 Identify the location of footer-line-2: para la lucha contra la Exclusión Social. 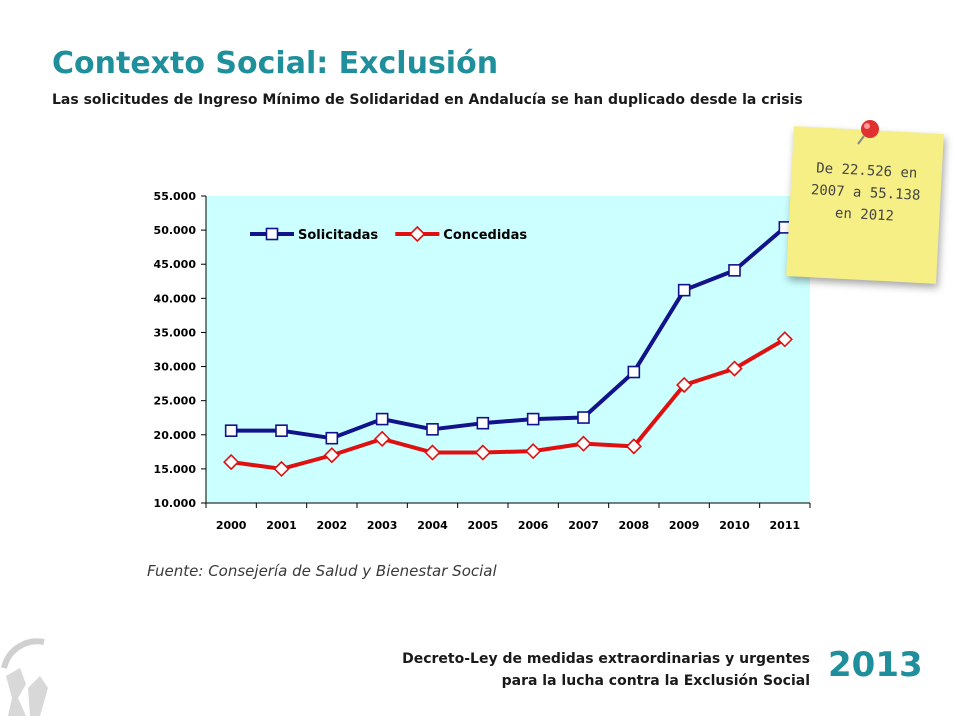
(655, 681).